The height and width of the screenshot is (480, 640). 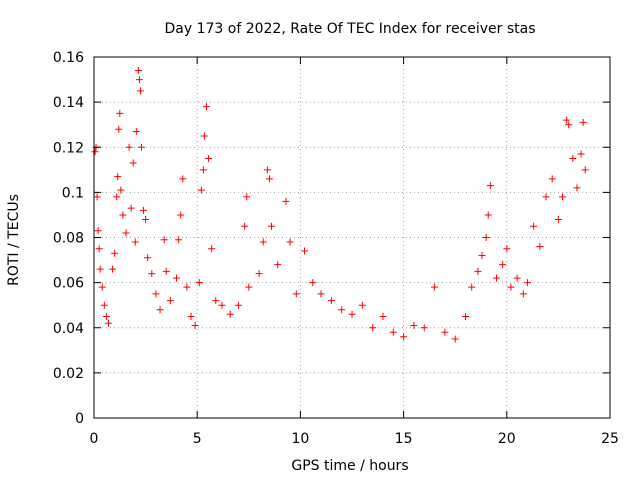 I want to click on y-tick-label: 0.08, so click(x=68, y=239).